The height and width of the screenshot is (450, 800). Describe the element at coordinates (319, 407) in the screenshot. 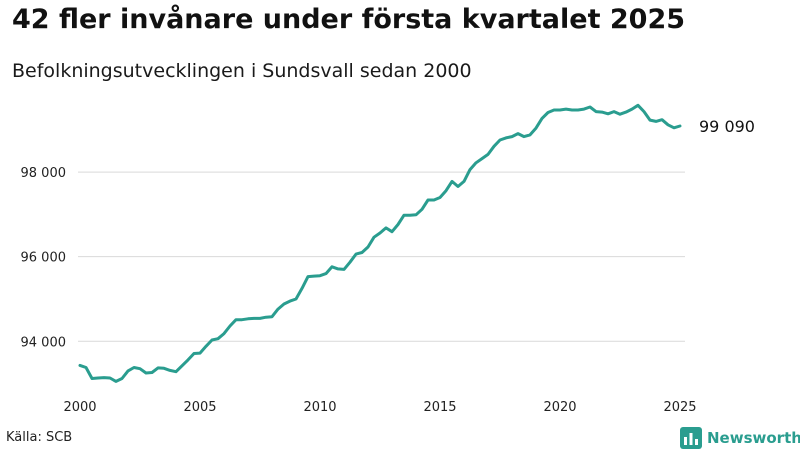

I see `x-tick-label: 2010` at that location.